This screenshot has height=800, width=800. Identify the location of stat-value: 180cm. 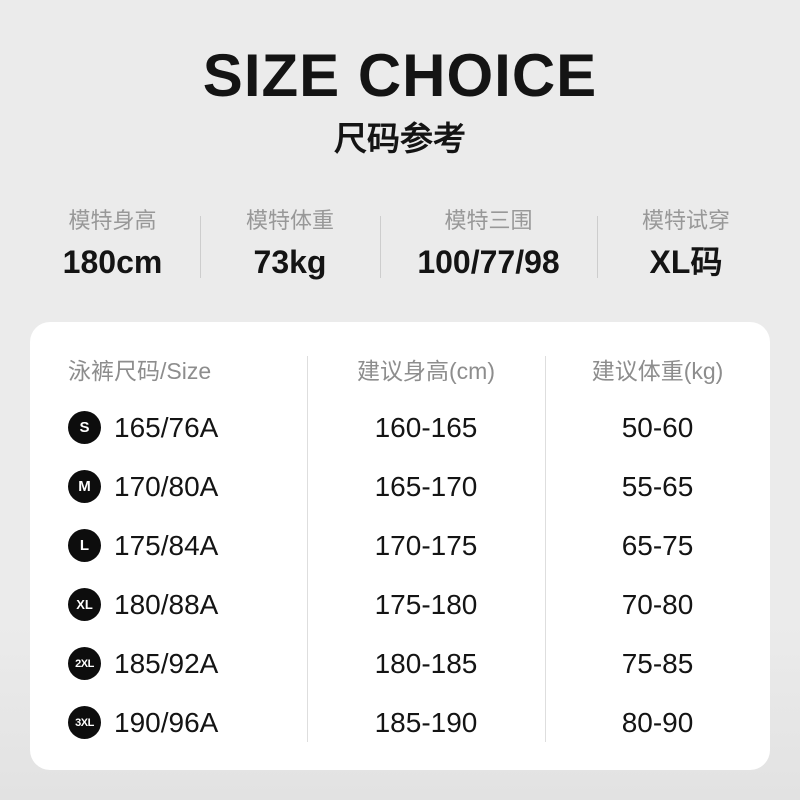
(112, 262).